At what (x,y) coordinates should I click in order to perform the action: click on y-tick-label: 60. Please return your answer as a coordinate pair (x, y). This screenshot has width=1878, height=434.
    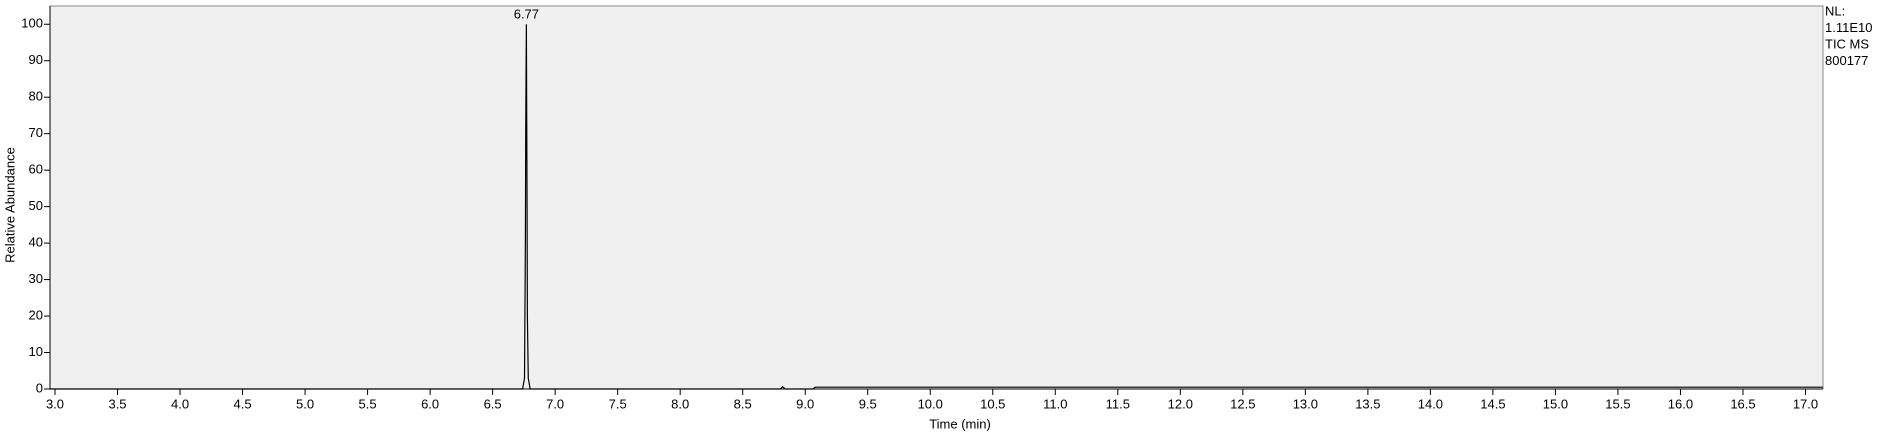
    Looking at the image, I should click on (36, 169).